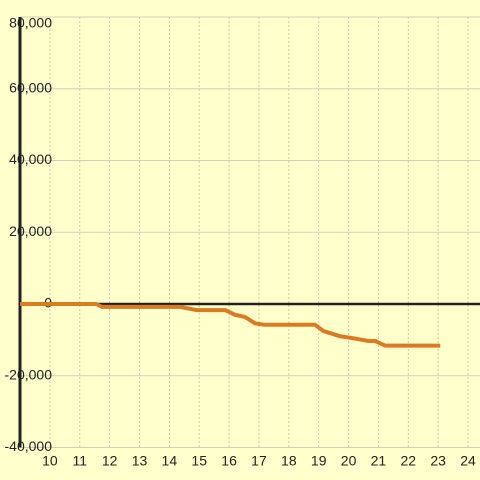  Describe the element at coordinates (170, 461) in the screenshot. I see `x-tick-label: 14` at that location.